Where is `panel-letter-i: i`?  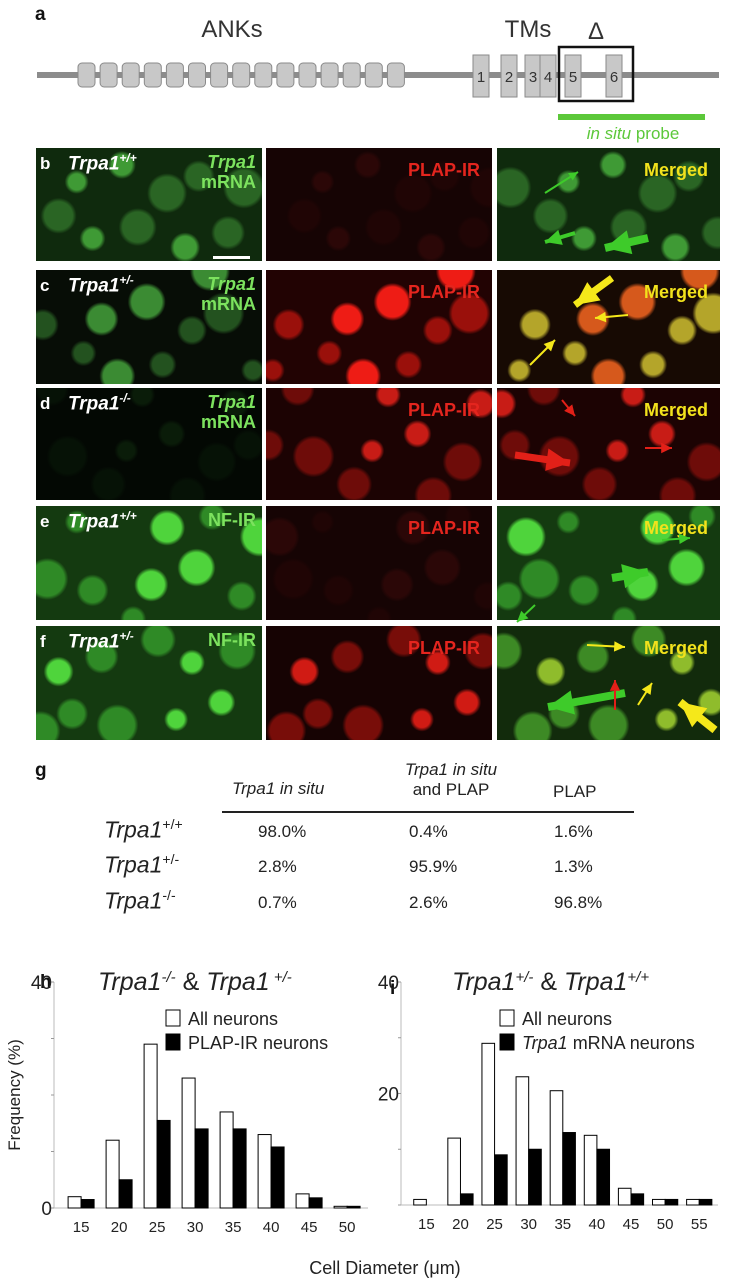 panel-letter-i: i is located at coordinates (393, 988).